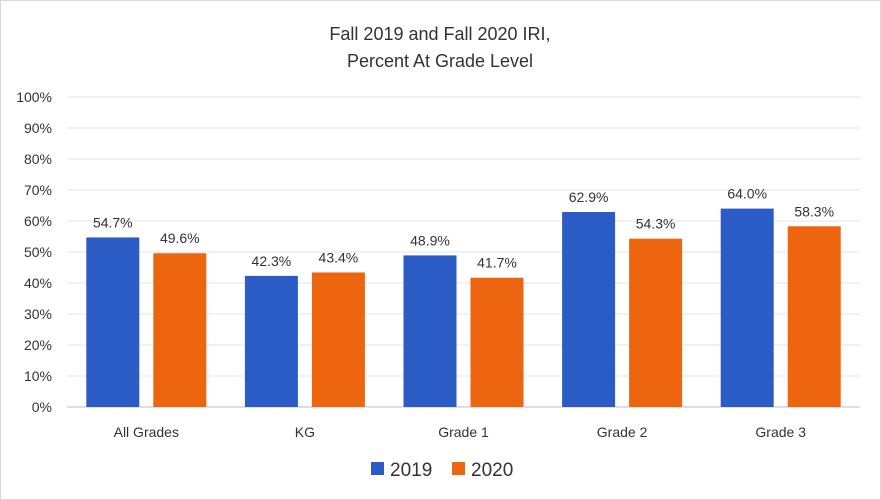  What do you see at coordinates (42, 407) in the screenshot?
I see `y-tick-label: 0%` at bounding box center [42, 407].